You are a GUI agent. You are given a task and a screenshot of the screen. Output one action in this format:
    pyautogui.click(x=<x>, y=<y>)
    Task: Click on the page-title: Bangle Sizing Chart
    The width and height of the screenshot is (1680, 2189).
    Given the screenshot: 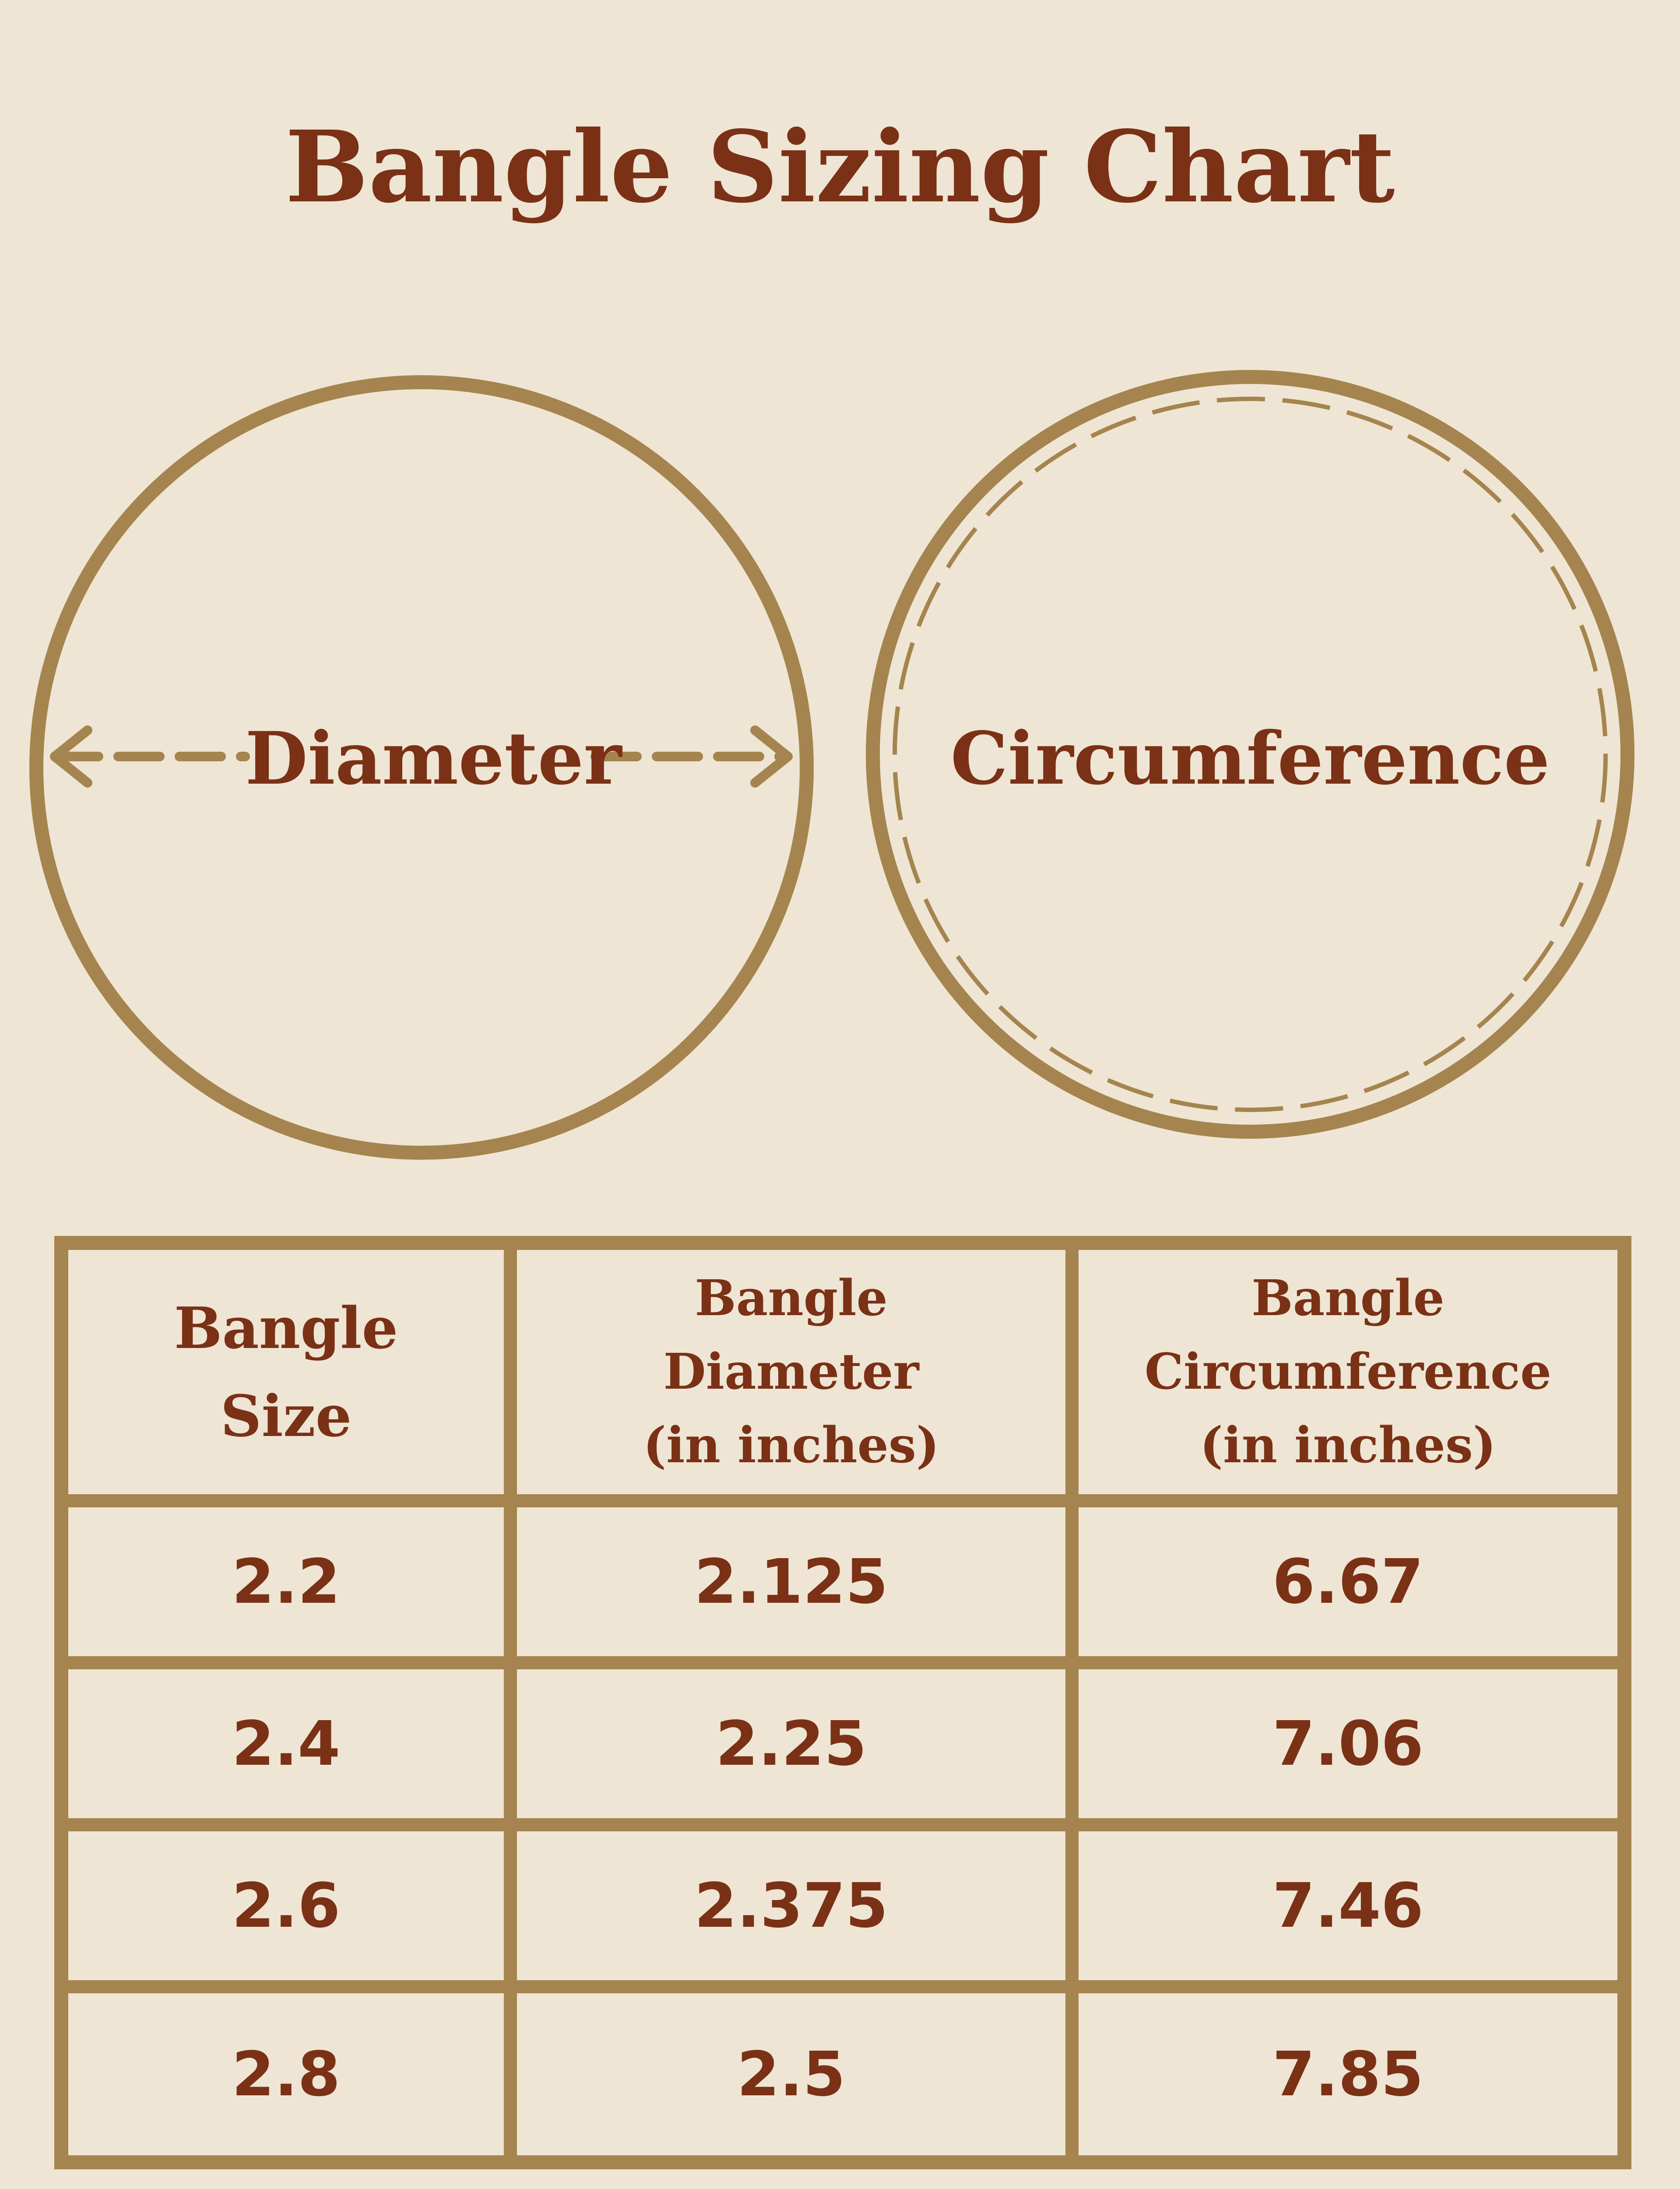 What is the action you would take?
    pyautogui.click(x=840, y=167)
    